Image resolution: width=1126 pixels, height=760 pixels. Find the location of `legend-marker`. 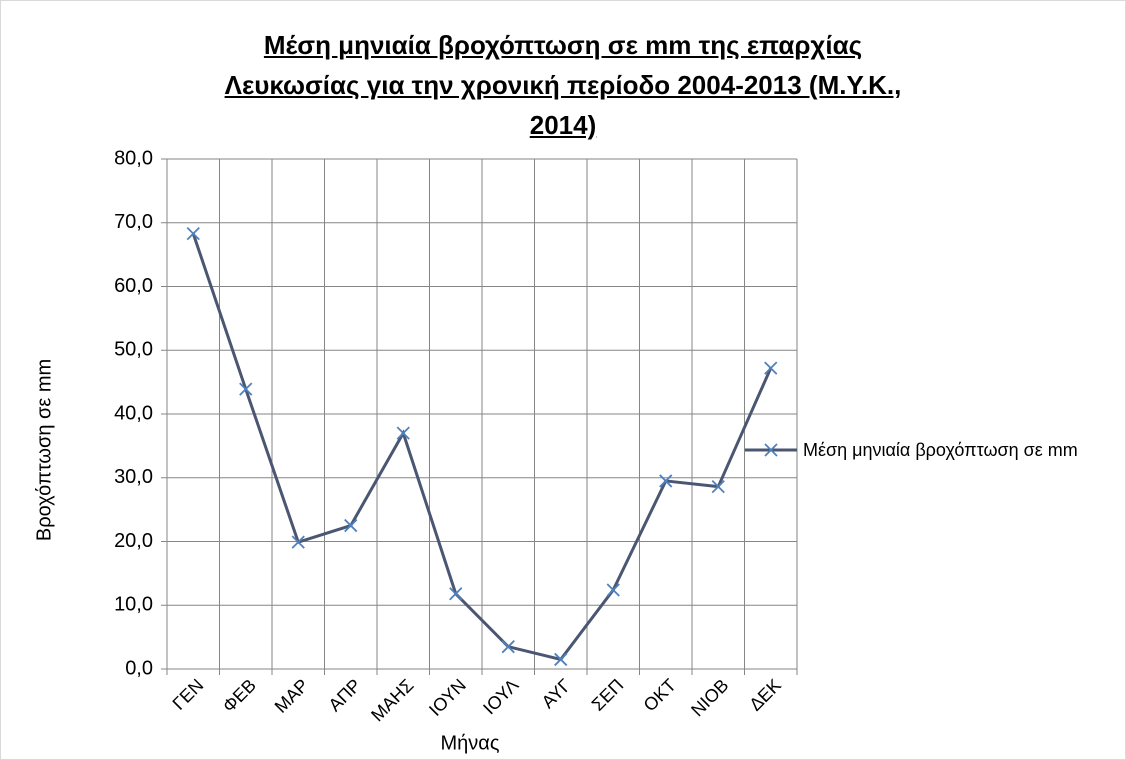

legend-marker is located at coordinates (771, 450).